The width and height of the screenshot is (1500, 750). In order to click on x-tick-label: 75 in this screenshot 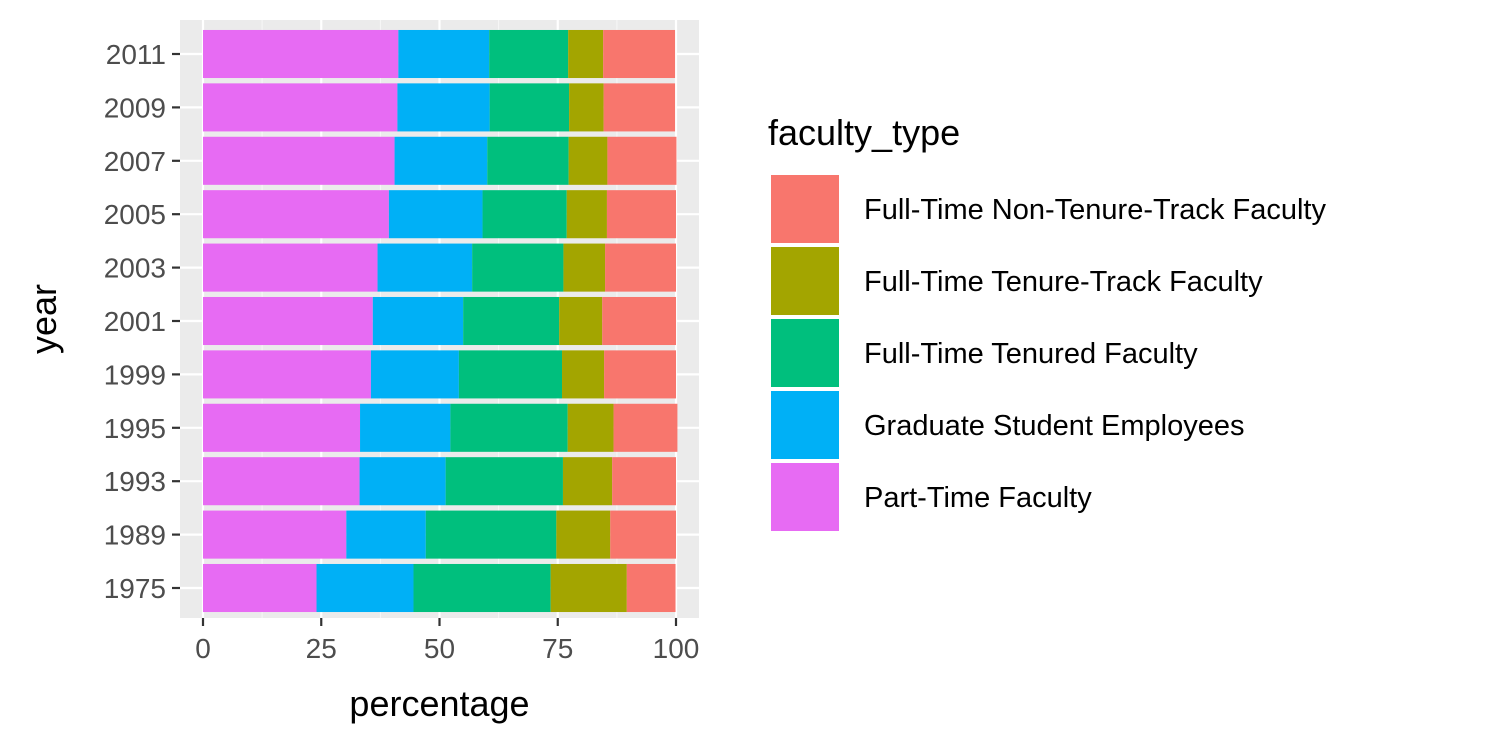, I will do `click(557, 648)`.